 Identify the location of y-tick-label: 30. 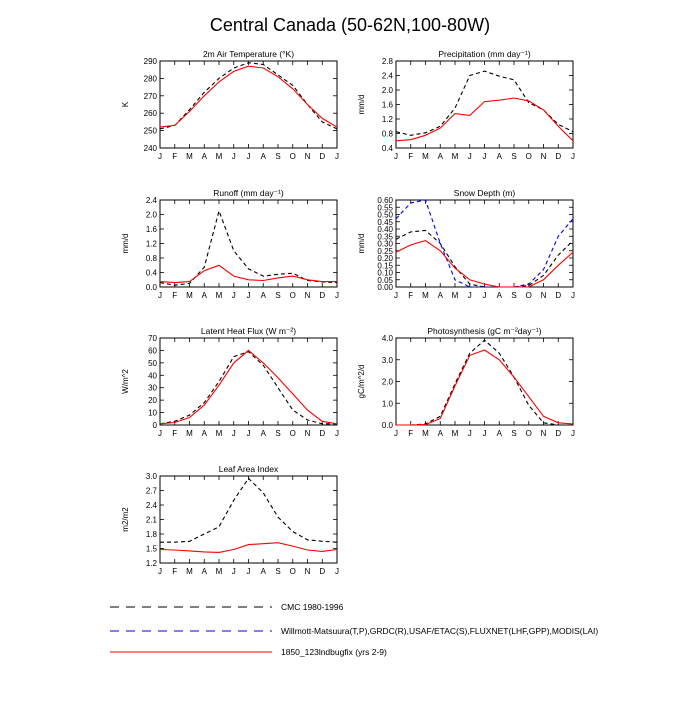
(152, 388).